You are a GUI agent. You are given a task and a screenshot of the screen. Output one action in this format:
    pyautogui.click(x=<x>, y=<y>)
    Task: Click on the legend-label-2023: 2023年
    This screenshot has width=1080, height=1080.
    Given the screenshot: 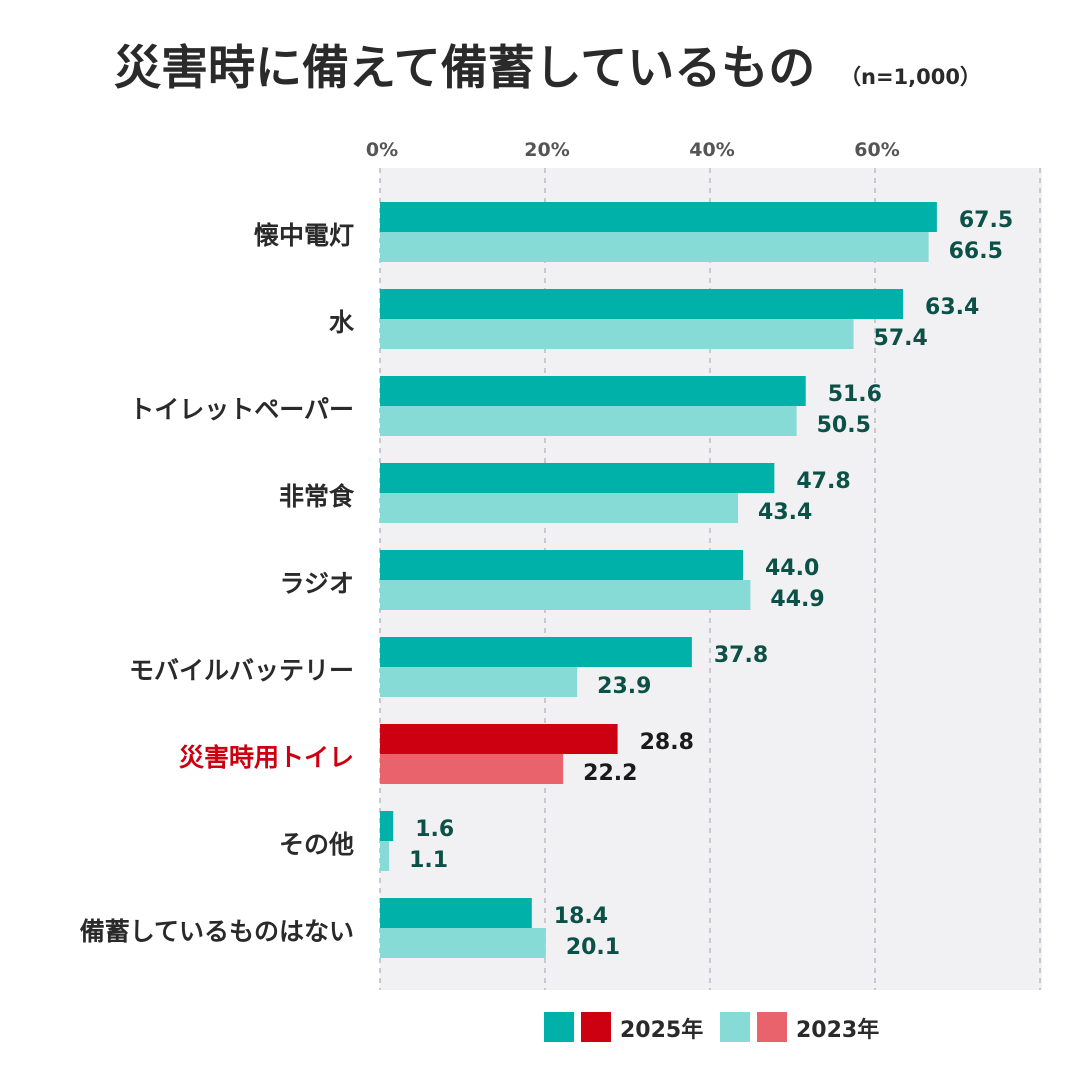 What is the action you would take?
    pyautogui.click(x=837, y=1030)
    